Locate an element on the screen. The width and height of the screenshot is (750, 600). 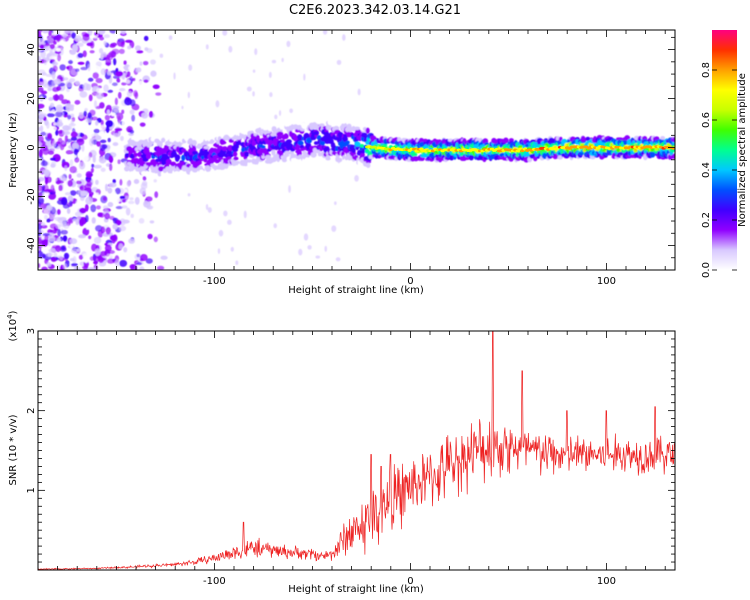
colorbar-label: Normalized spectral amplitude is located at coordinates (742, 150).